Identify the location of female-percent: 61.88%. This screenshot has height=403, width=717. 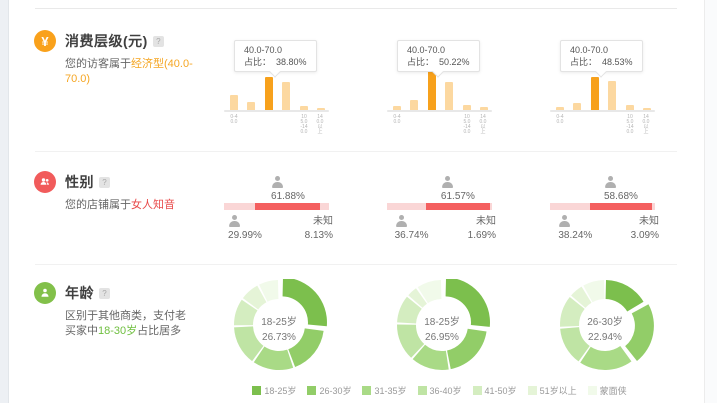
(288, 196).